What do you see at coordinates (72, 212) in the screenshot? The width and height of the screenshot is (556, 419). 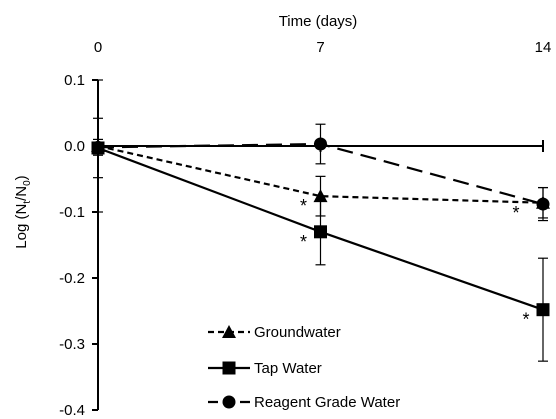 I see `y-tick-label: -0.1` at bounding box center [72, 212].